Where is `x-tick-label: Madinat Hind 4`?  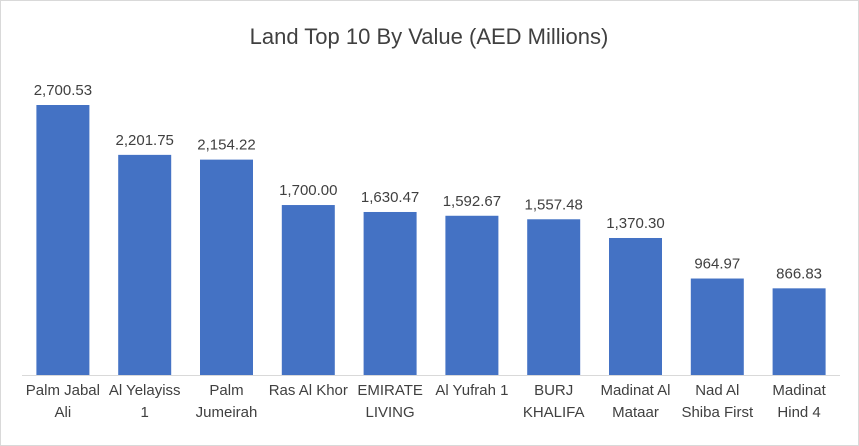 x-tick-label: Madinat Hind 4 is located at coordinates (799, 401).